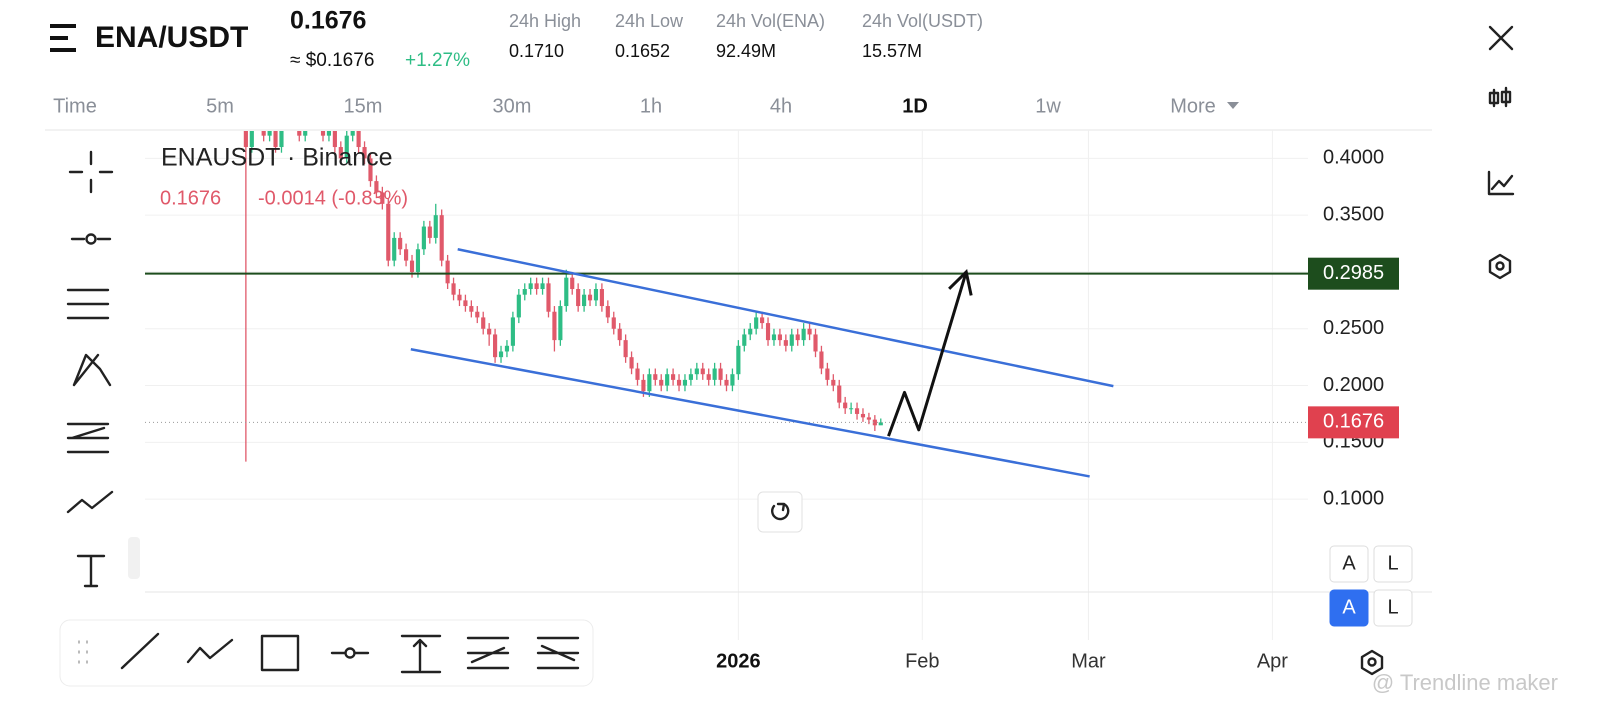 The width and height of the screenshot is (1600, 720). I want to click on indicator-icon, so click(1501, 183).